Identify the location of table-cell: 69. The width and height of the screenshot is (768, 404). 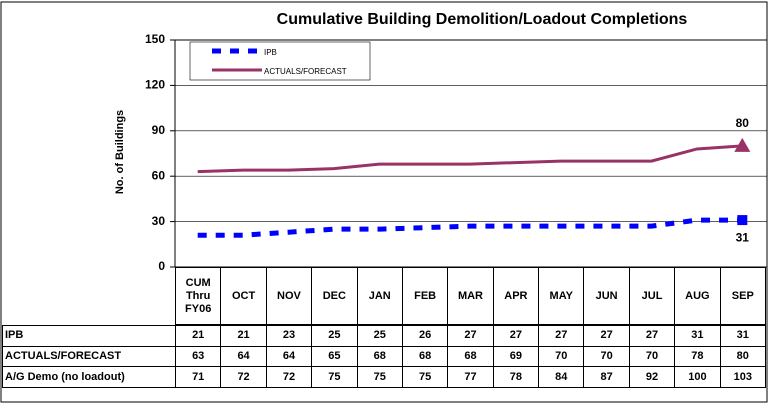
(516, 356).